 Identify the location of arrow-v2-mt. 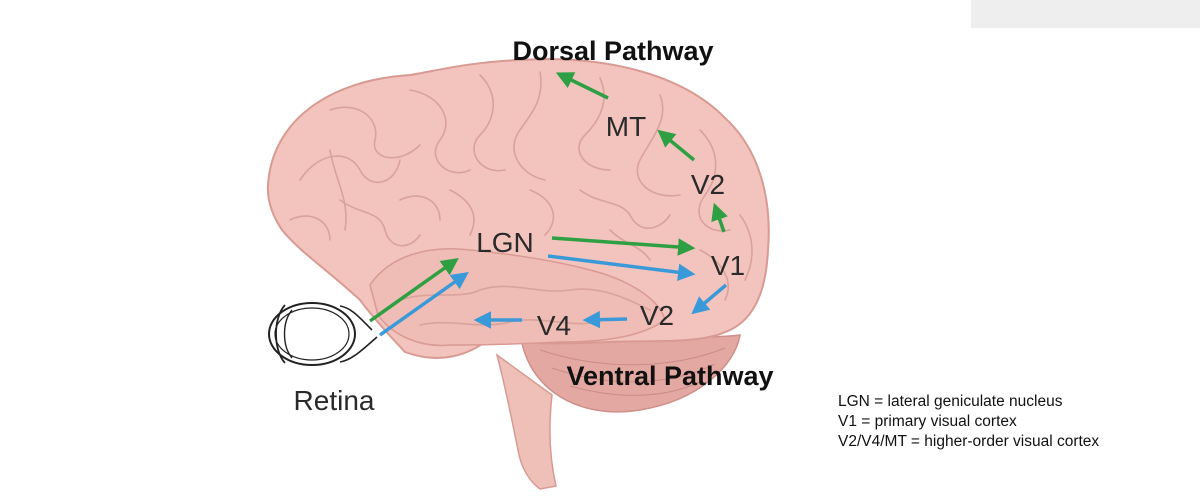
(676, 145).